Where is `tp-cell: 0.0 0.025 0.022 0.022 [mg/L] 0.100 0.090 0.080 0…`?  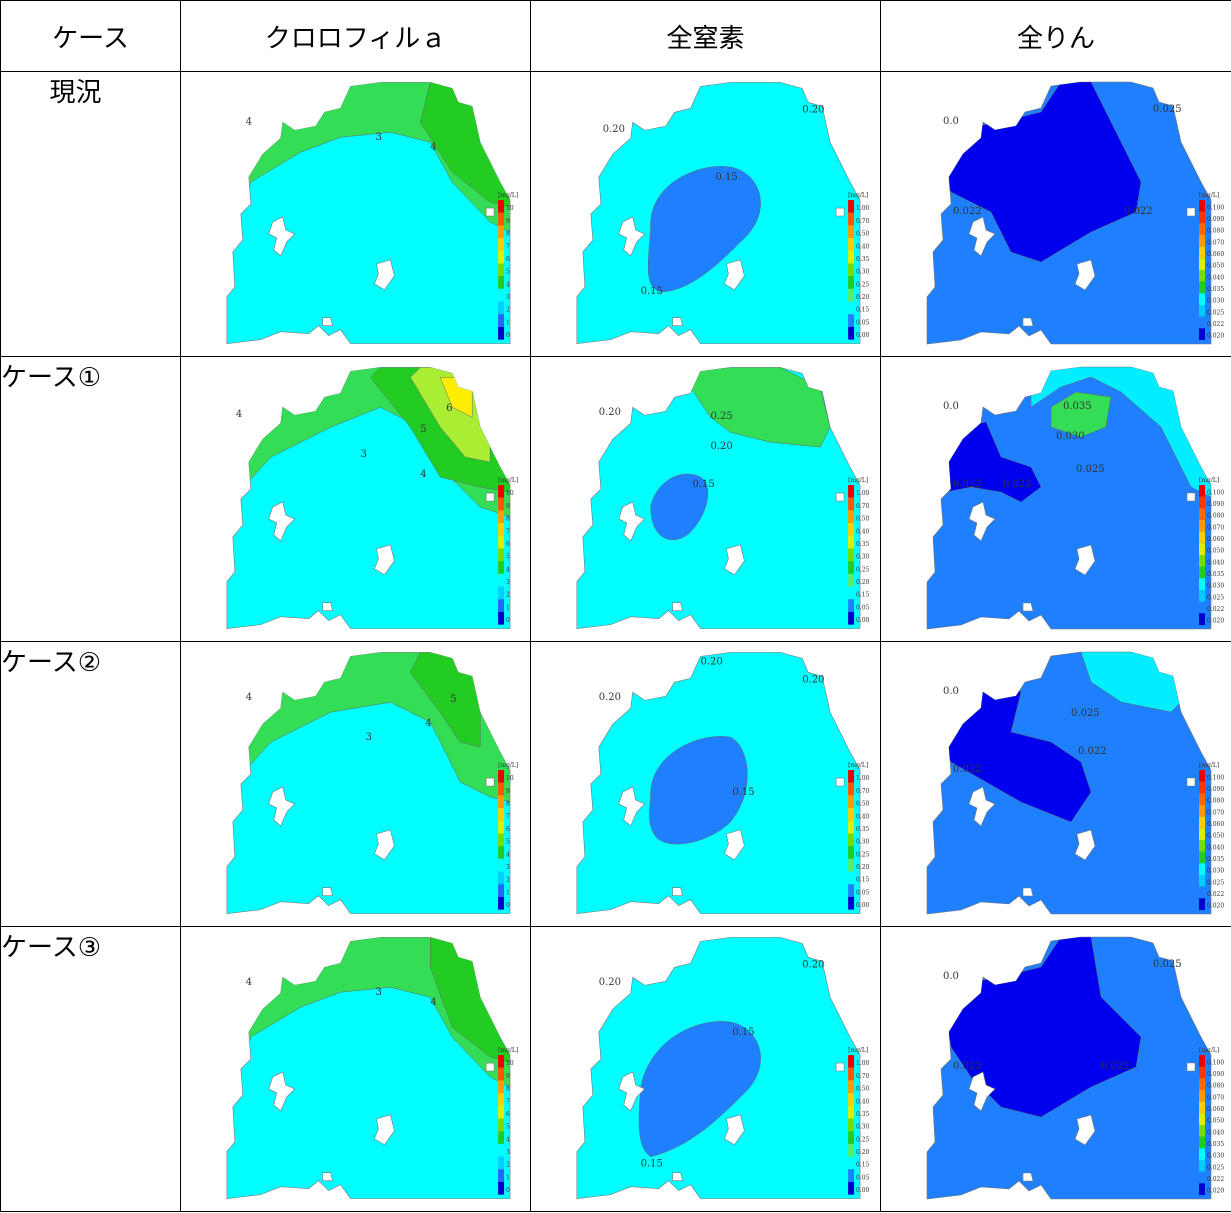 tp-cell: 0.0 0.025 0.022 0.022 [mg/L] 0.100 0.090 0.080 0… is located at coordinates (1055, 214).